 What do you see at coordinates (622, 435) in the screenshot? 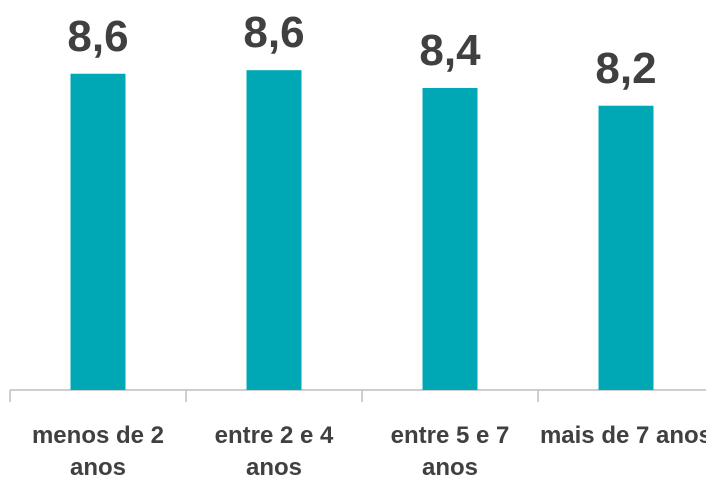
I see `x-tick-label: mais de 7 anos` at bounding box center [622, 435].